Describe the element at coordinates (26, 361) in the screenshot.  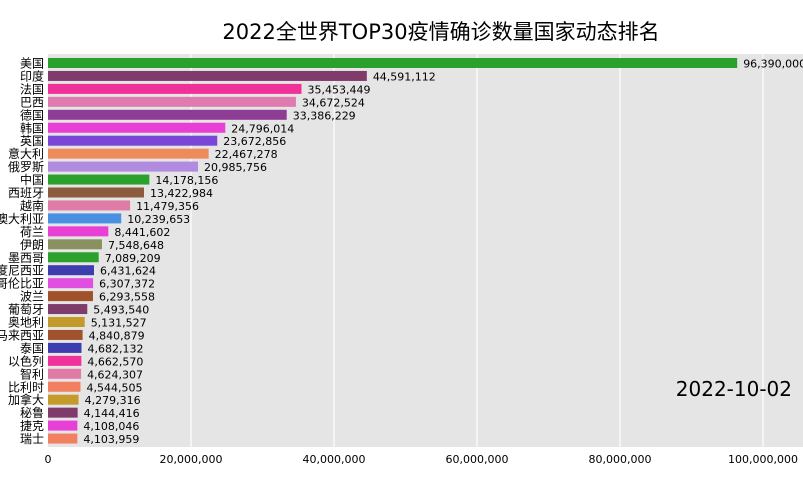
I see `category-label: 以色列` at that location.